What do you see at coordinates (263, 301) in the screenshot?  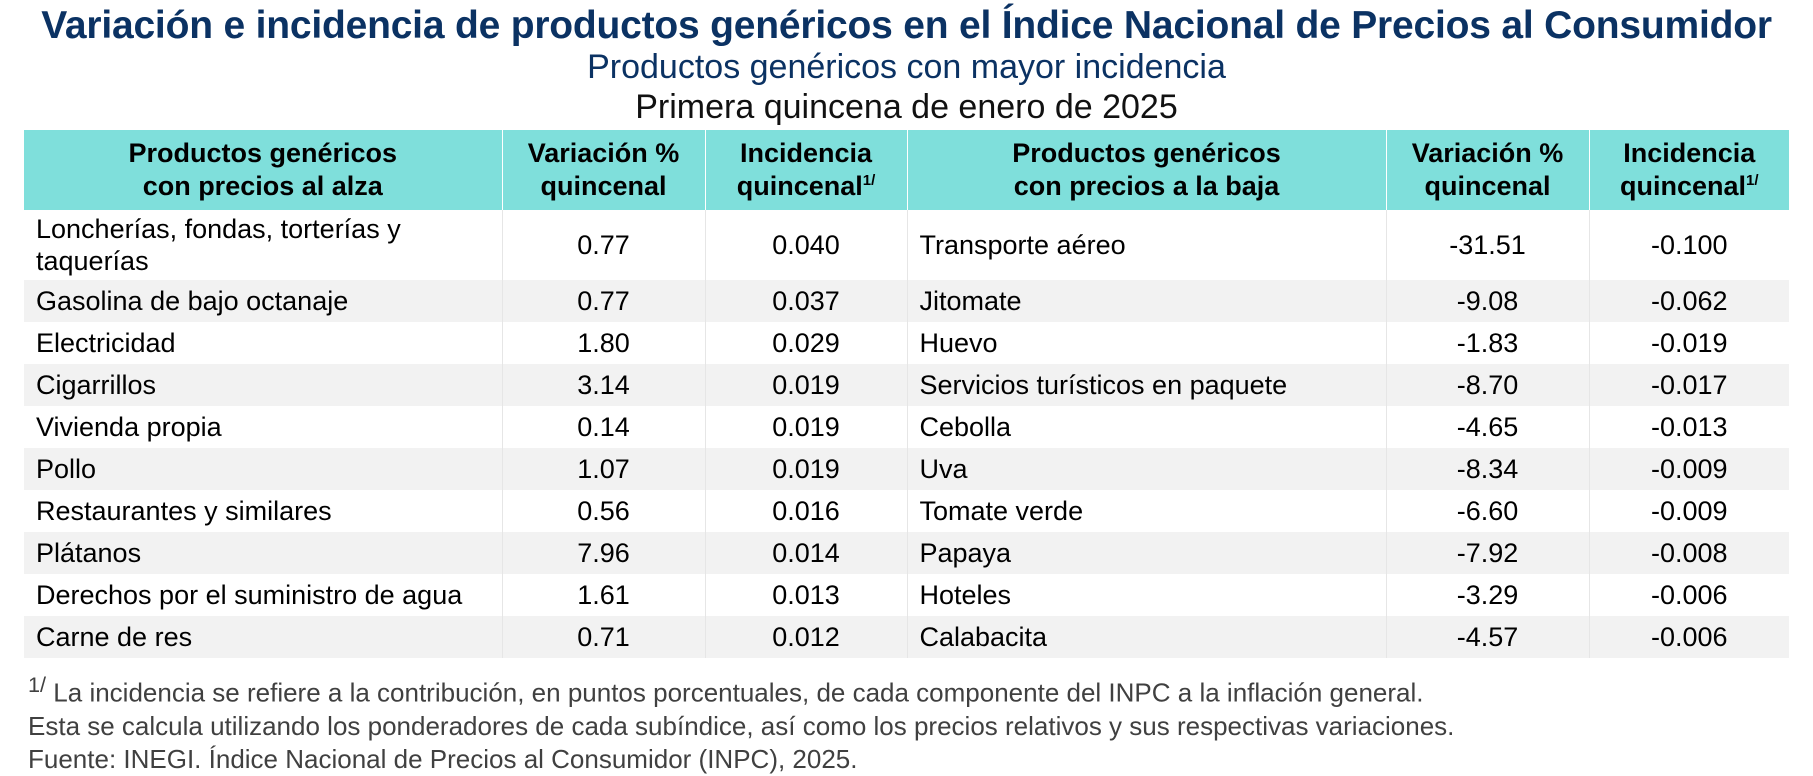 I see `product-up-cell: Gasolina de bajo octanaje` at bounding box center [263, 301].